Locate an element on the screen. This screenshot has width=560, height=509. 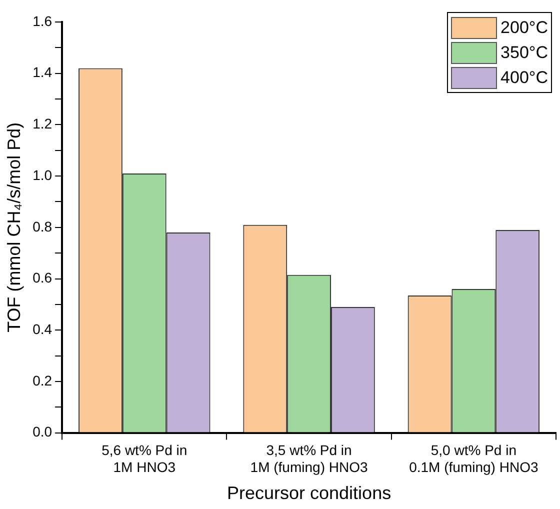
x-tick-label: 3,5 wt% Pd in 1M (fuming) HNO3 is located at coordinates (309, 458).